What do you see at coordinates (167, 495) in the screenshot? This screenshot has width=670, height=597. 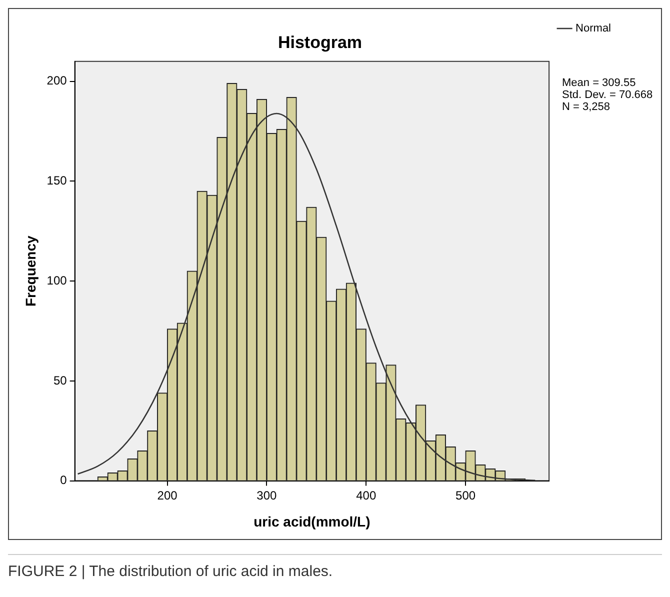 I see `x-tick-label: 200` at bounding box center [167, 495].